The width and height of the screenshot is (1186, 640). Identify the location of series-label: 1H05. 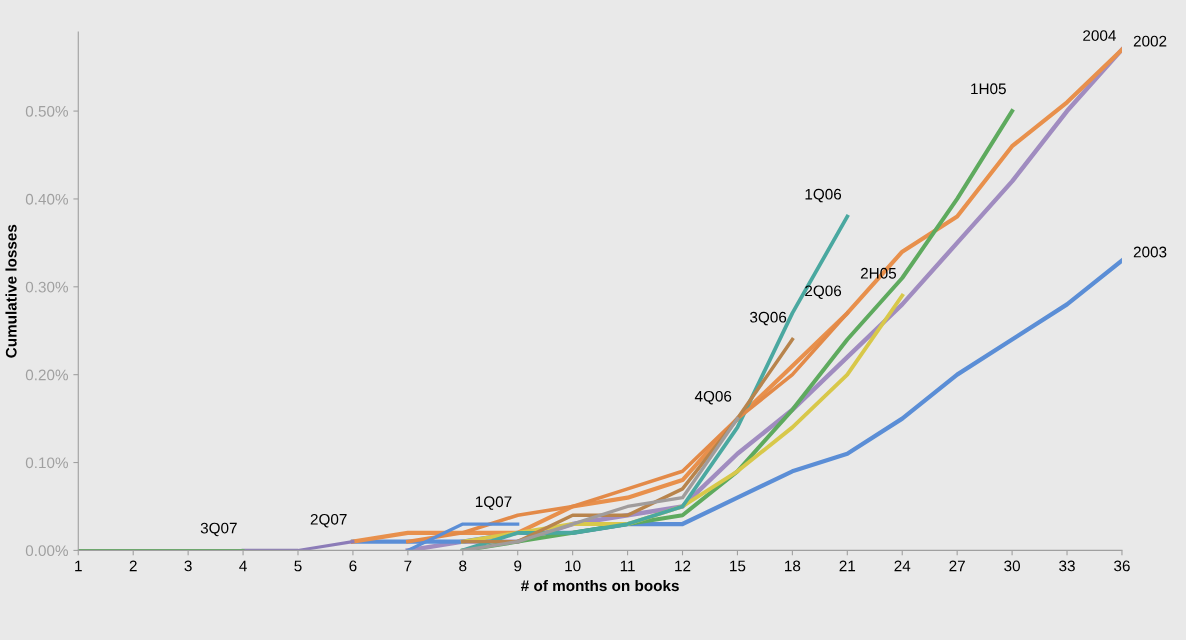
(988, 89).